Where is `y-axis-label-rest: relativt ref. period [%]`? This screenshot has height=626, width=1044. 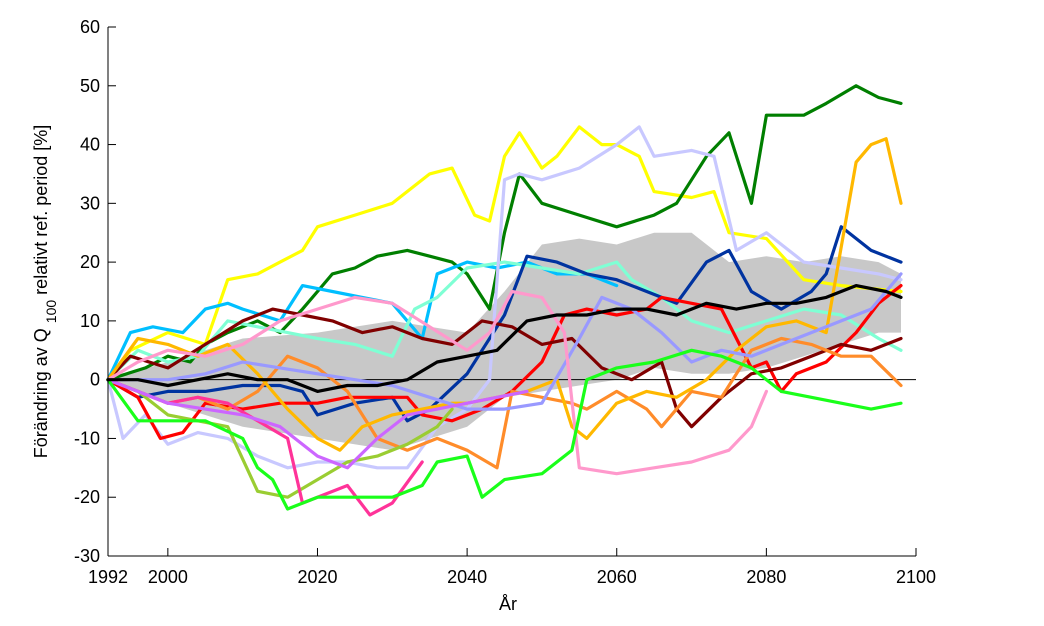
y-axis-label-rest: relativt ref. period [%] is located at coordinates (41, 210).